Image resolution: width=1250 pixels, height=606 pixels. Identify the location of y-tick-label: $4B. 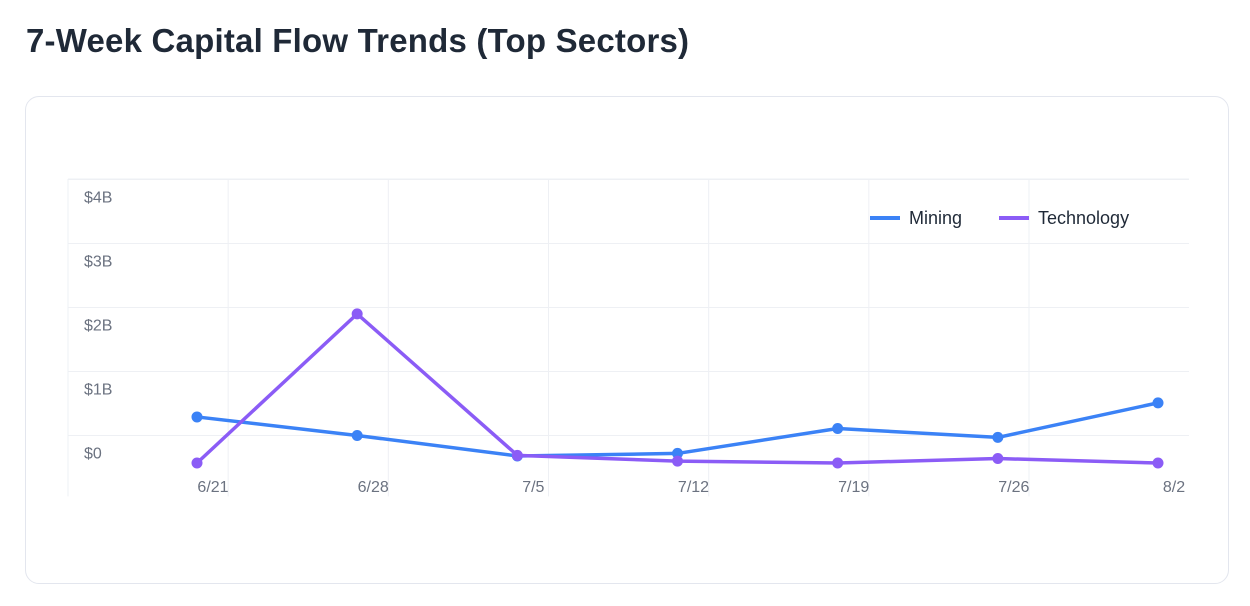
(98, 198).